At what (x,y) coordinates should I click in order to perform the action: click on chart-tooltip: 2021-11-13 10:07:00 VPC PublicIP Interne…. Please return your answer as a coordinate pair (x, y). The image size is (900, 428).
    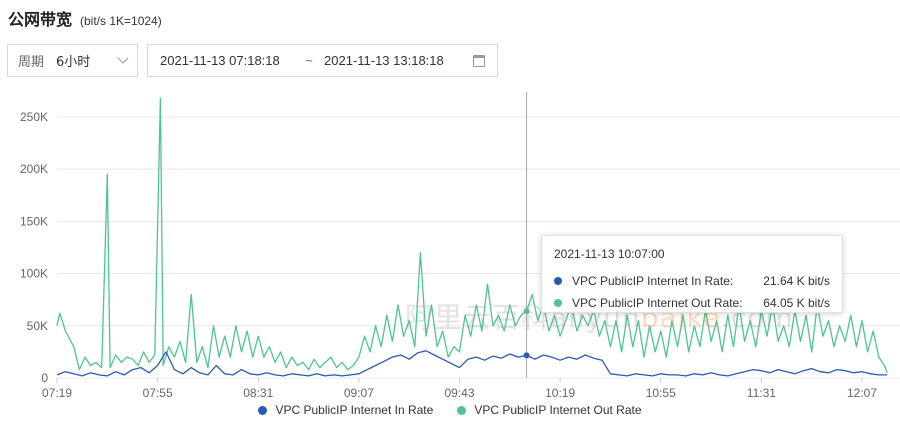
    Looking at the image, I should click on (692, 274).